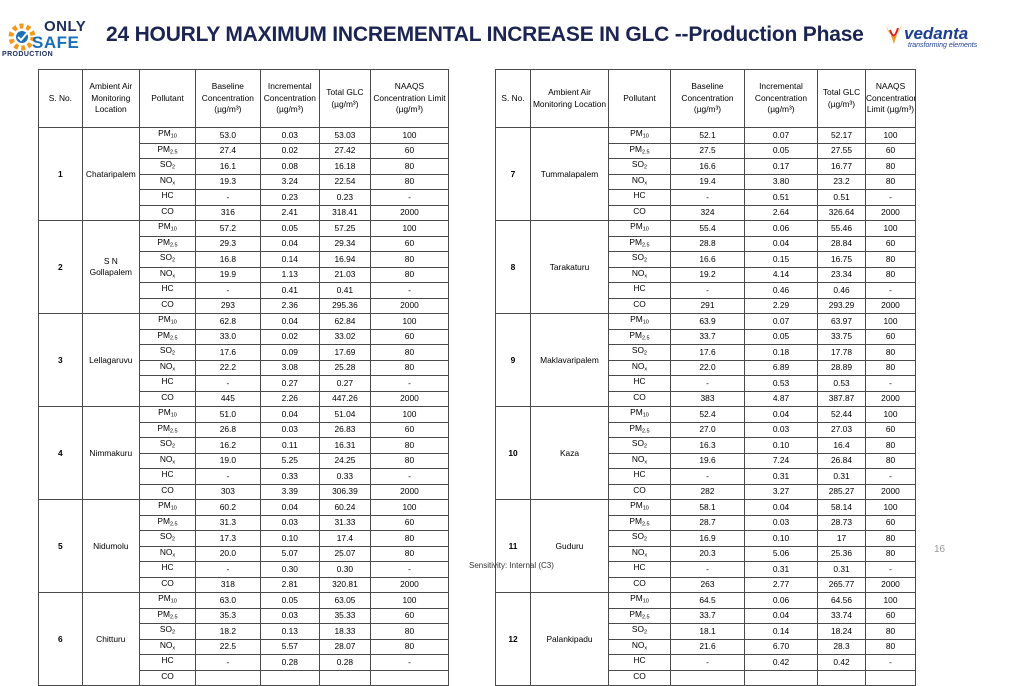 Image resolution: width=1024 pixels, height=686 pixels. What do you see at coordinates (781, 274) in the screenshot?
I see `incremental-cell: 4.14` at bounding box center [781, 274].